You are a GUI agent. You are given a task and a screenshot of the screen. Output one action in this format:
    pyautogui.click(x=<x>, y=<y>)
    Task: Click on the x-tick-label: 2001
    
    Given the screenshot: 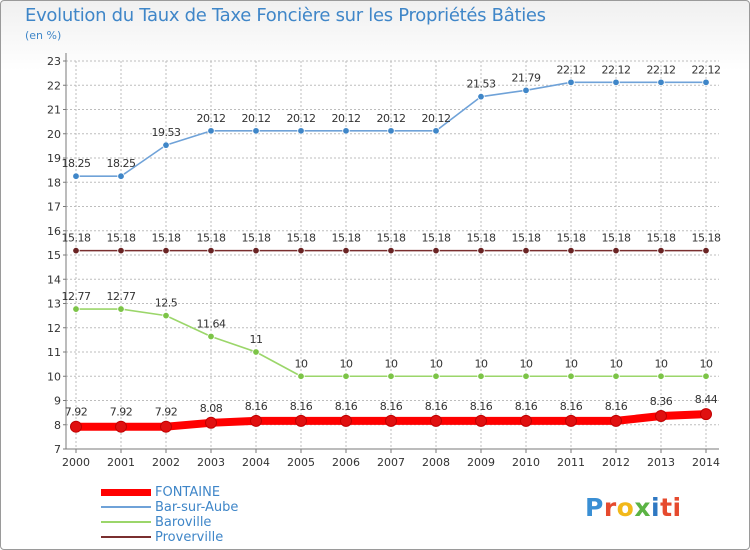 What is the action you would take?
    pyautogui.click(x=121, y=462)
    